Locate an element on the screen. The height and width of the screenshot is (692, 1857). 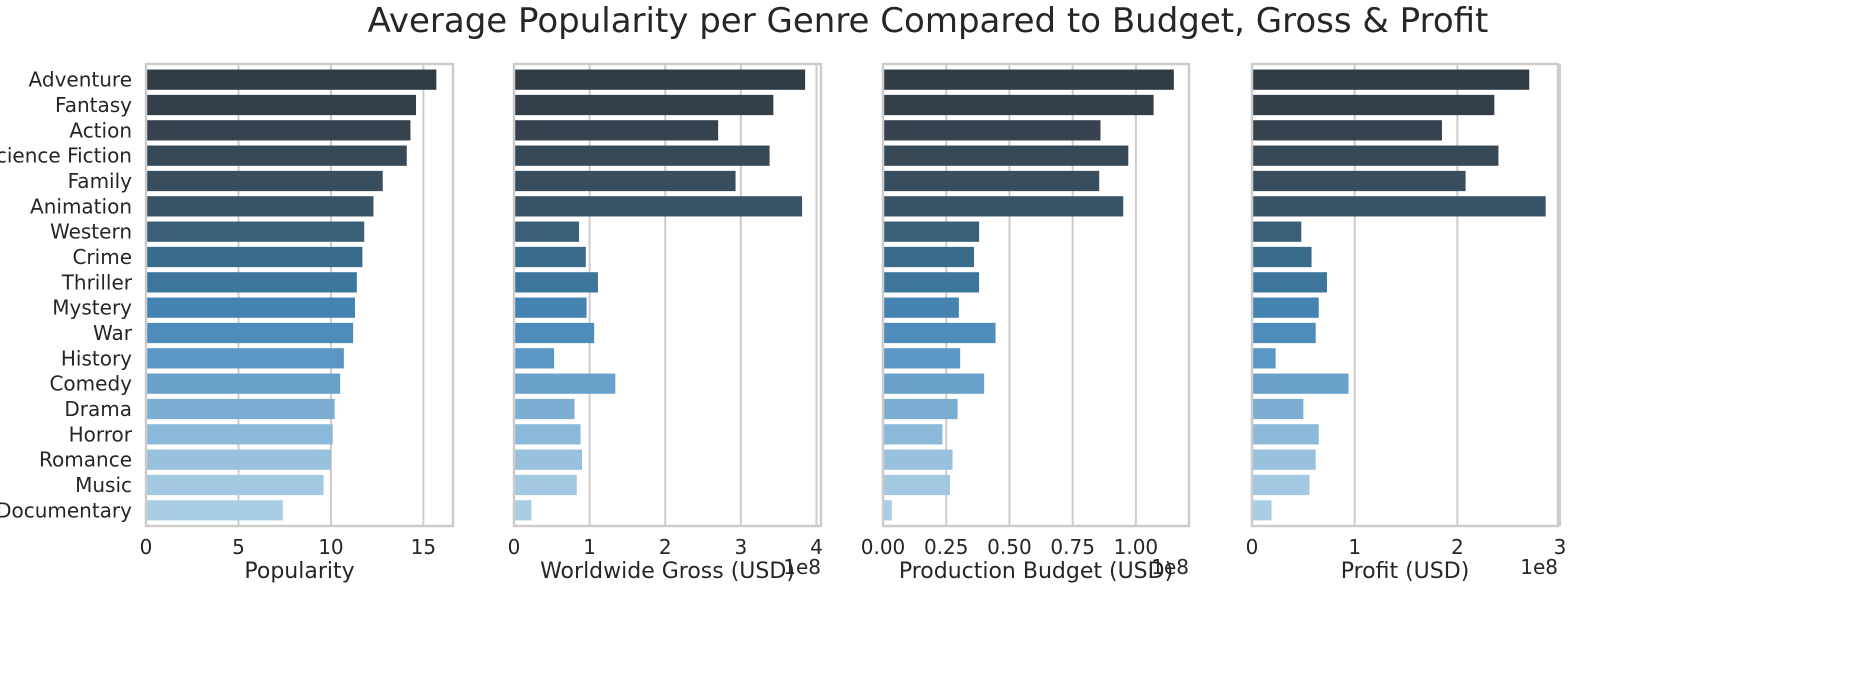
gross-offset-text: 1e8 is located at coordinates (802, 567).